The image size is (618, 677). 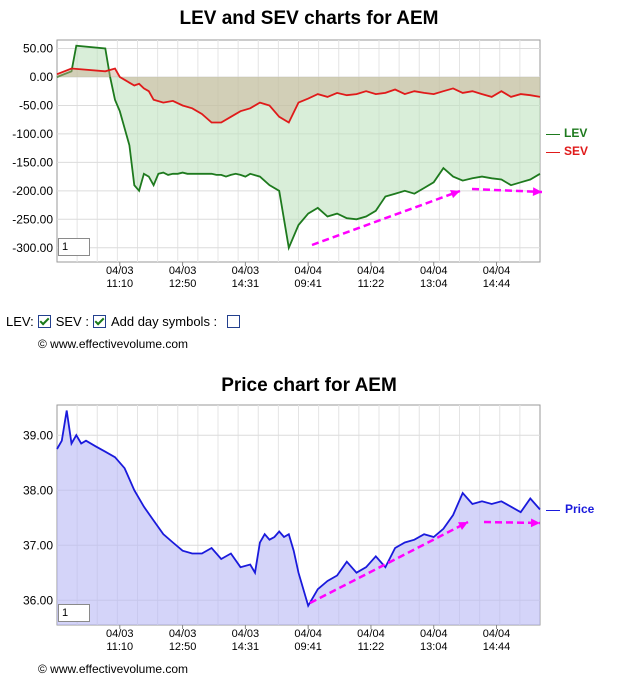 What do you see at coordinates (576, 151) in the screenshot?
I see `sev-legend-label: SEV` at bounding box center [576, 151].